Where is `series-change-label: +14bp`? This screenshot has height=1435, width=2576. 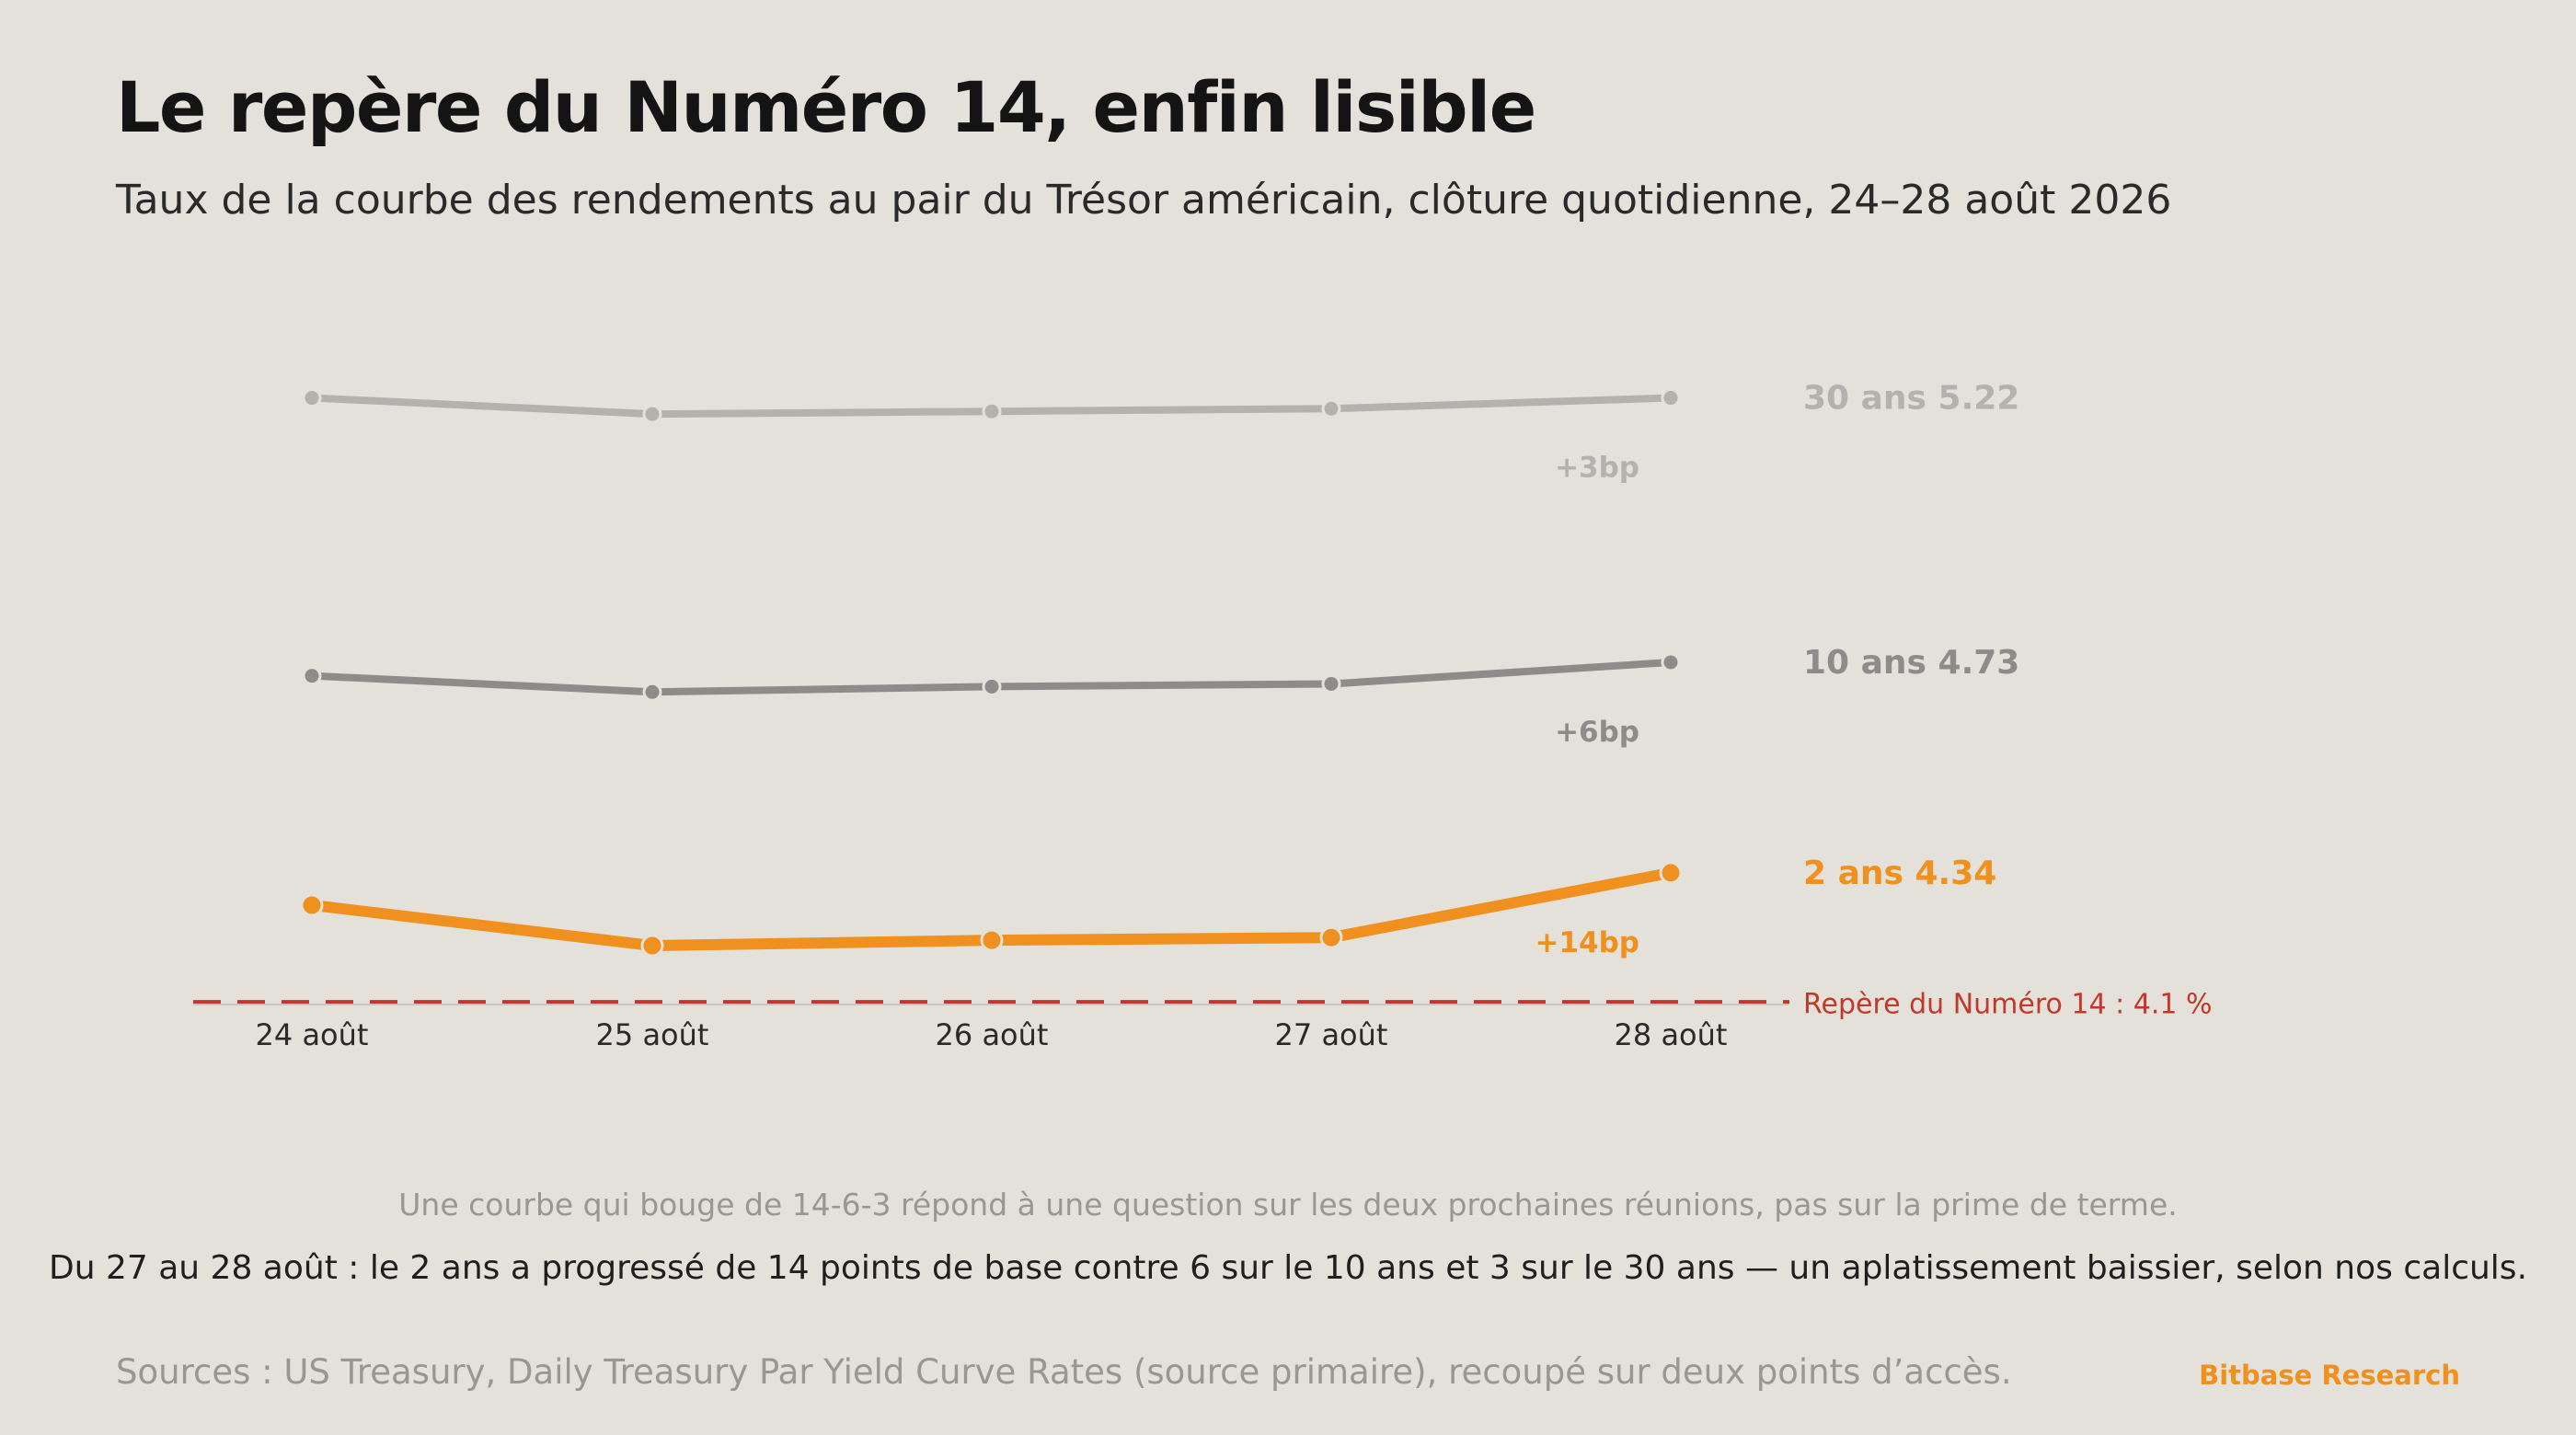 series-change-label: +14bp is located at coordinates (1587, 942).